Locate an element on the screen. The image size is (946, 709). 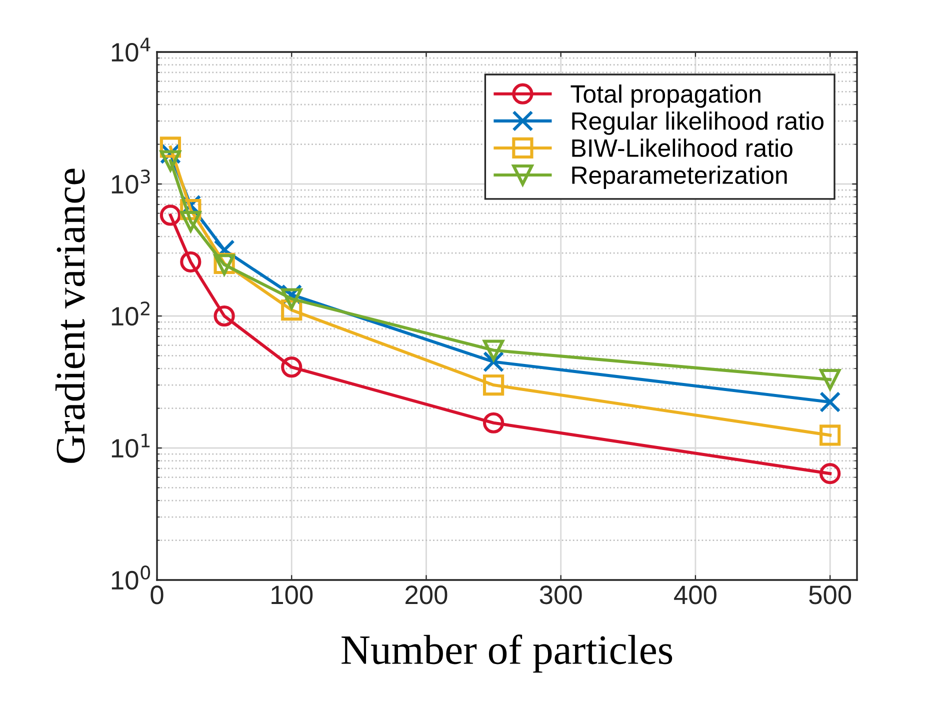
y-tick-label: 10$^{2}$ is located at coordinates (131, 314).